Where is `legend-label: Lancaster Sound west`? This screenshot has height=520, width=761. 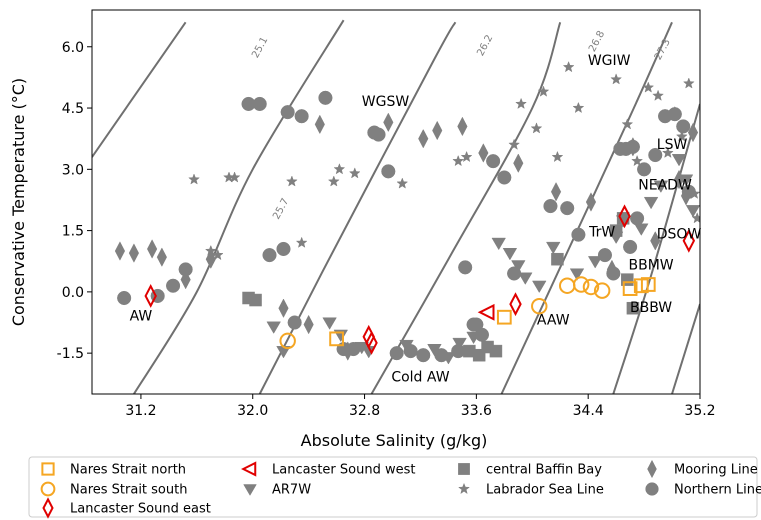 legend-label: Lancaster Sound west is located at coordinates (343, 470).